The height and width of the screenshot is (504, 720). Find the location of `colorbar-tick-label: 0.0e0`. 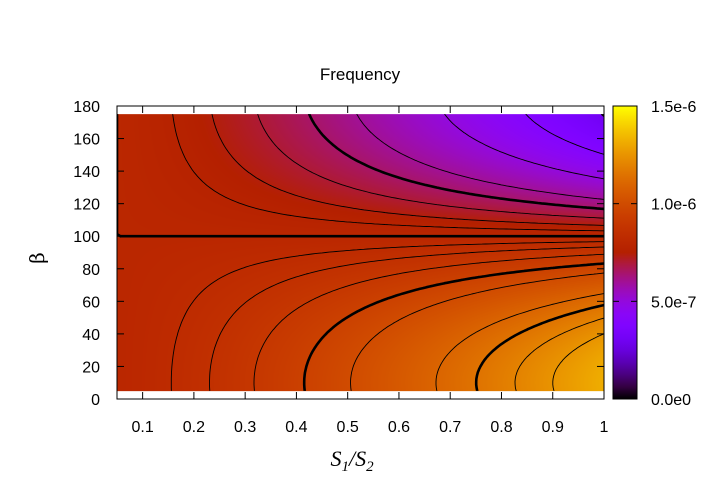

colorbar-tick-label: 0.0e0 is located at coordinates (671, 400).